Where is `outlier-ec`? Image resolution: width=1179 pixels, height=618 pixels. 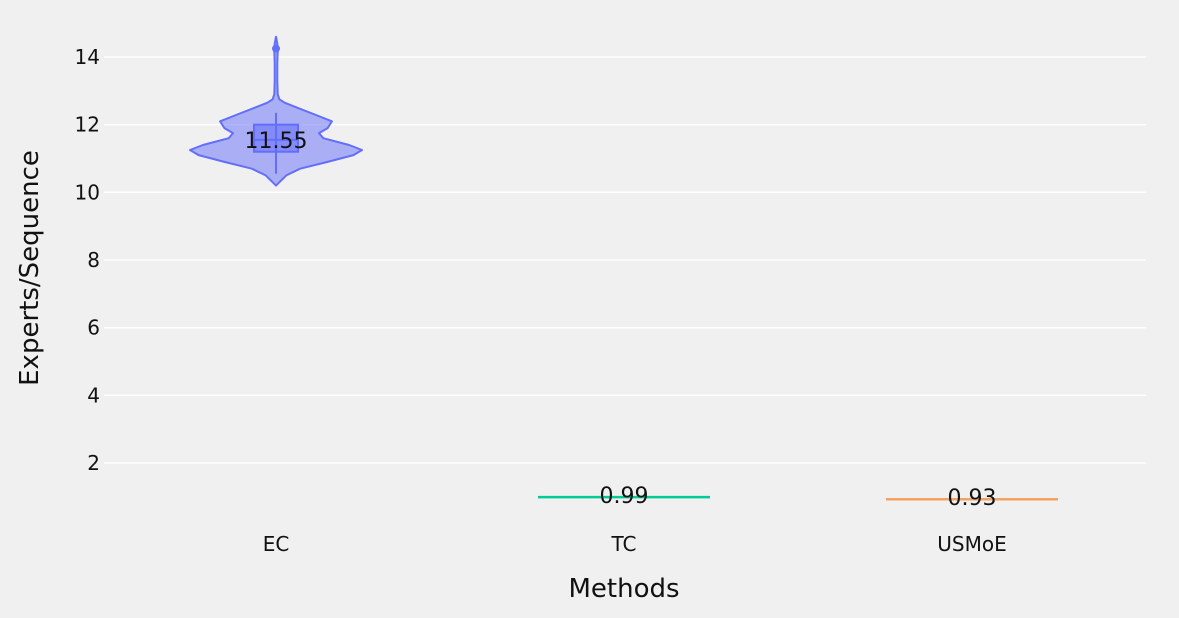 outlier-ec is located at coordinates (276, 48).